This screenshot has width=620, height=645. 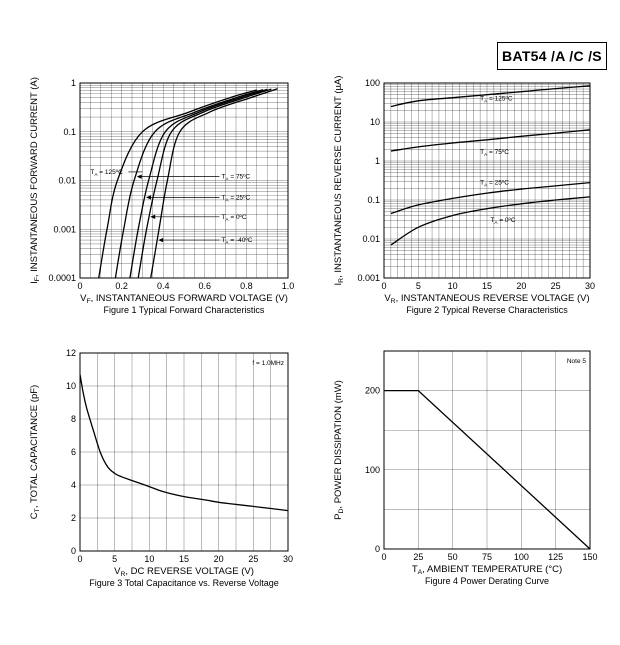 What do you see at coordinates (288, 286) in the screenshot?
I see `x-tick-label: 1.0` at bounding box center [288, 286].